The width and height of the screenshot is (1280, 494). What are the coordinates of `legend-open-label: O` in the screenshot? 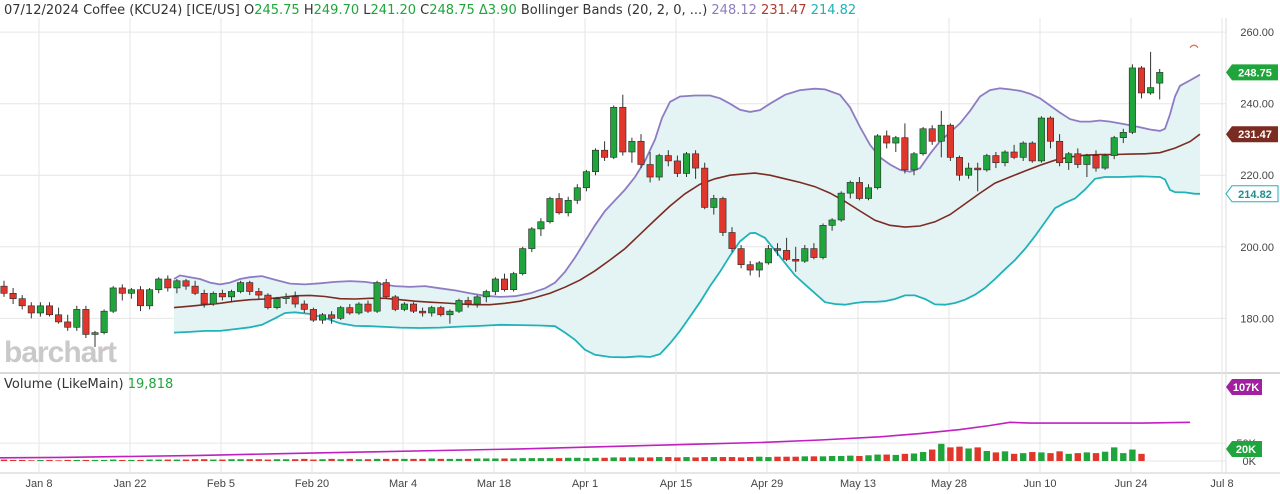 It's located at (249, 10).